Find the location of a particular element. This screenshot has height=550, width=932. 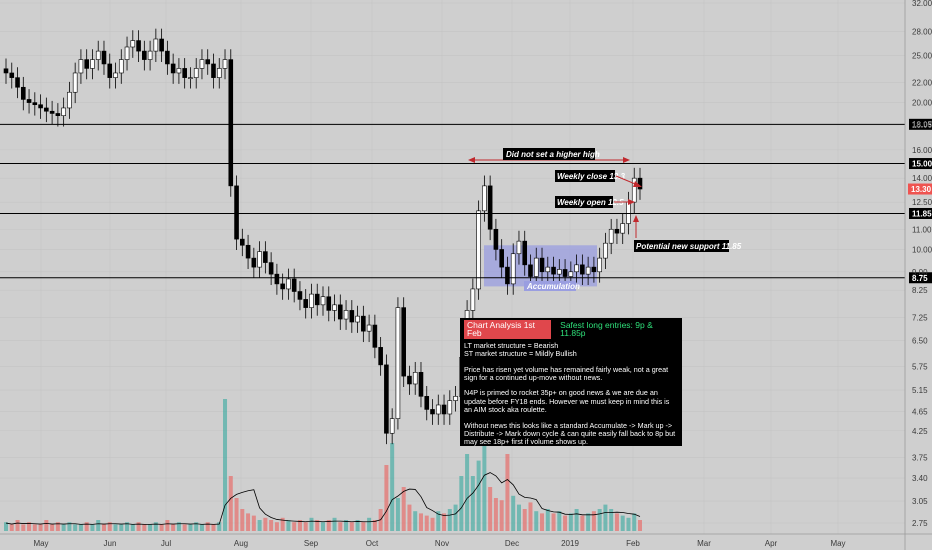

weekly-open-arrow-head is located at coordinates (631, 202).